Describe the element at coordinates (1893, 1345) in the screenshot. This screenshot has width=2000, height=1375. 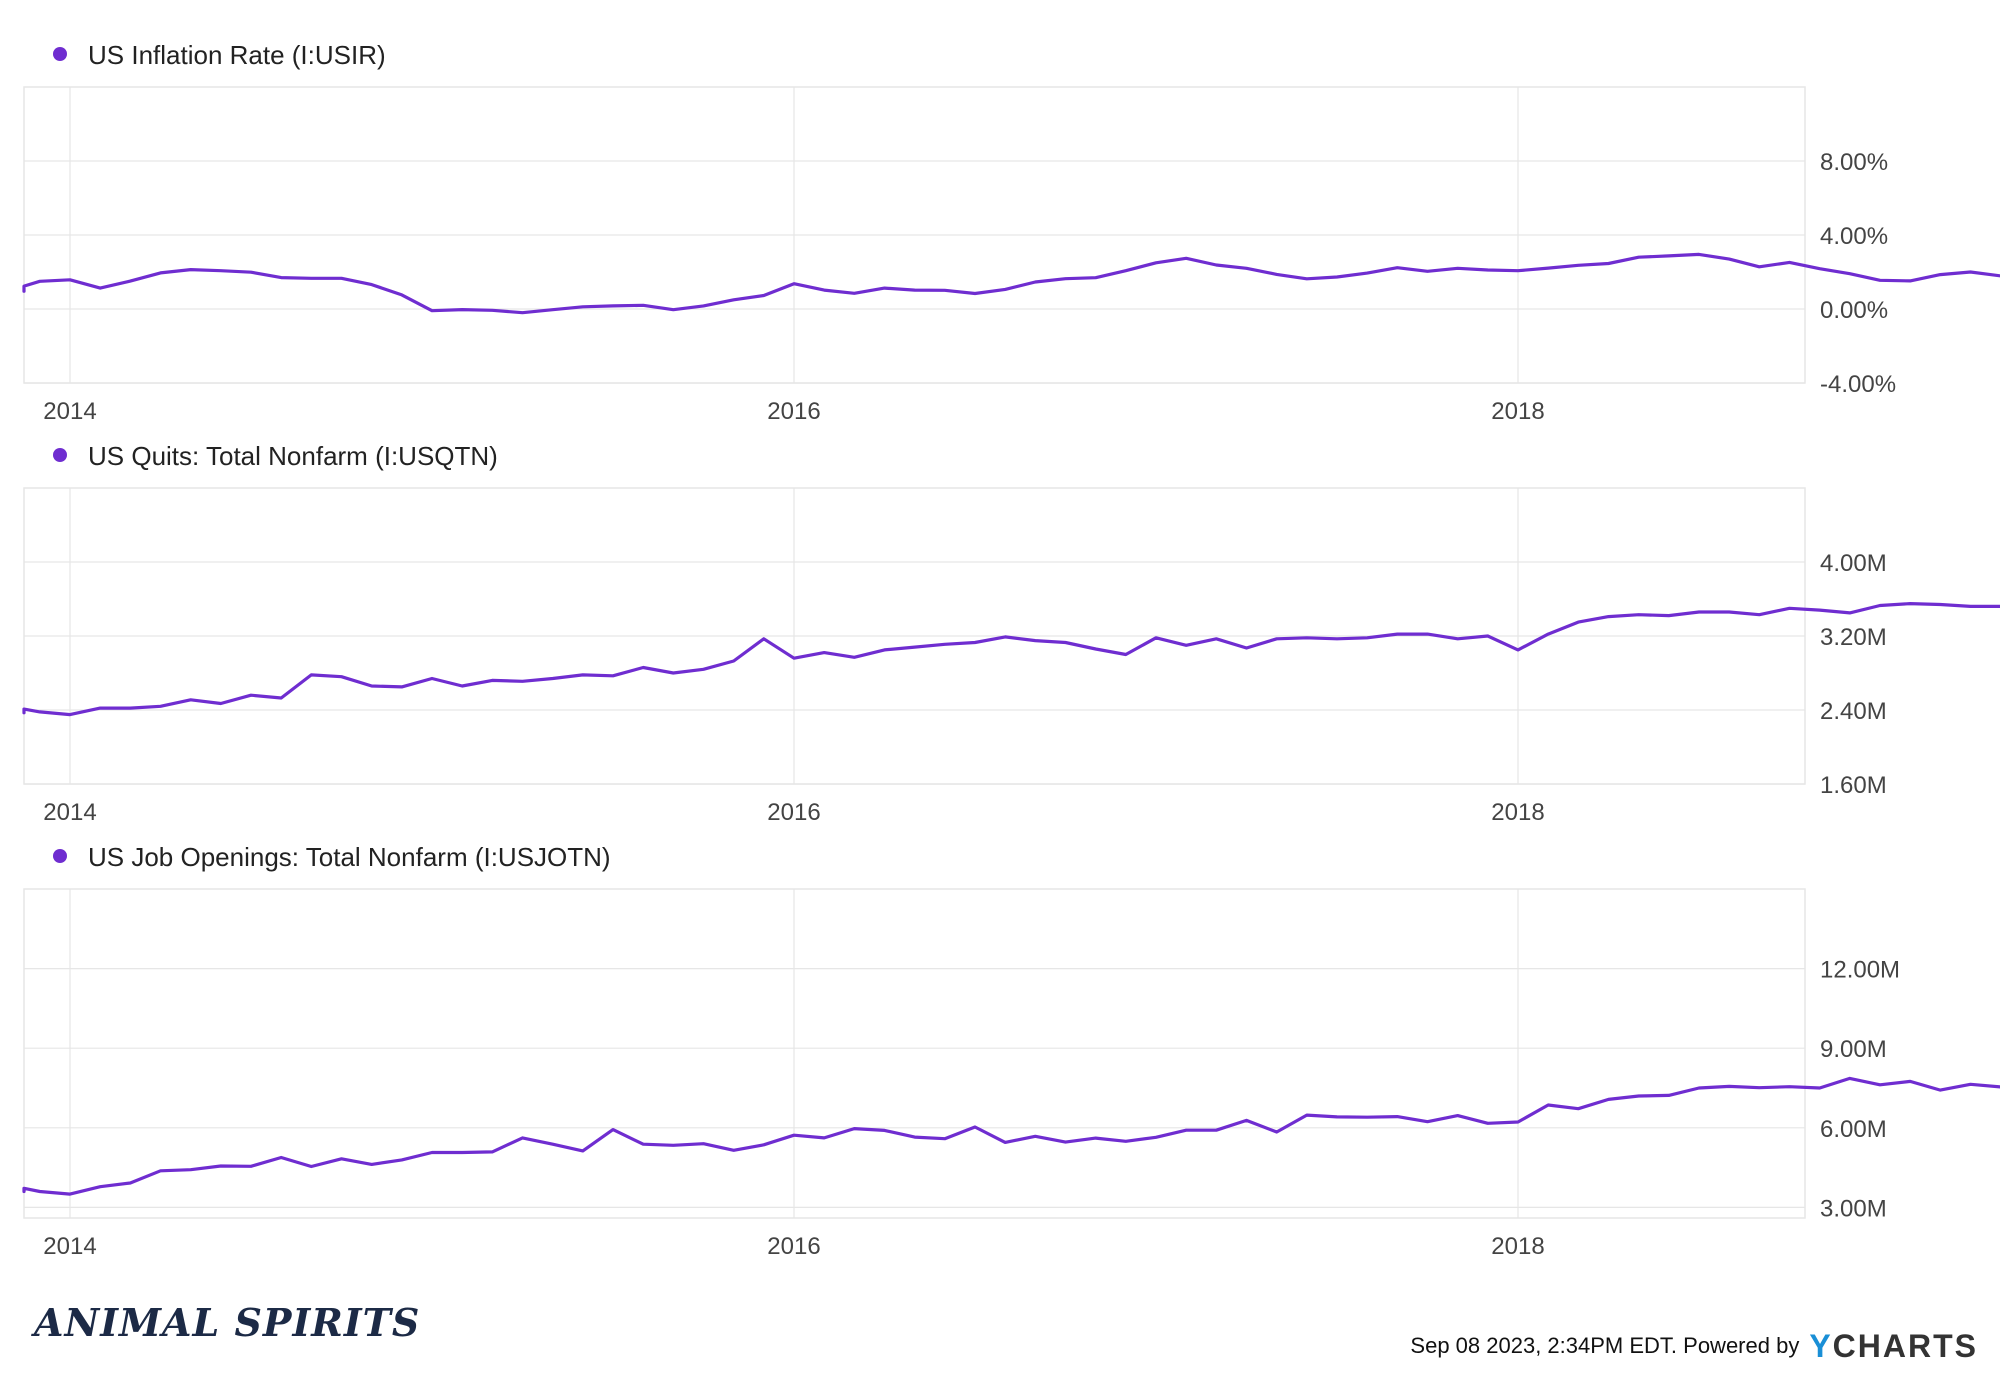
I see `ycharts-logo: YCHARTS` at that location.